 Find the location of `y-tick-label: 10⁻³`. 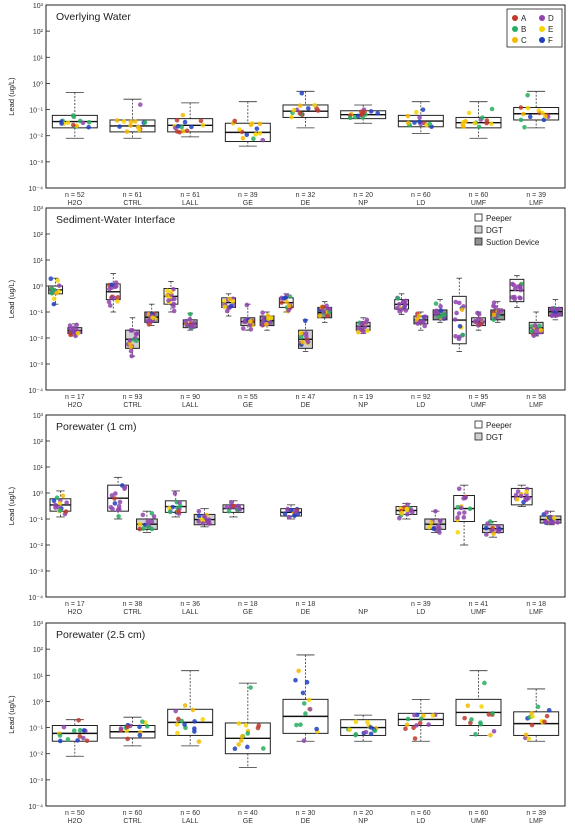

y-tick-label: 10⁻³ is located at coordinates (36, 163).